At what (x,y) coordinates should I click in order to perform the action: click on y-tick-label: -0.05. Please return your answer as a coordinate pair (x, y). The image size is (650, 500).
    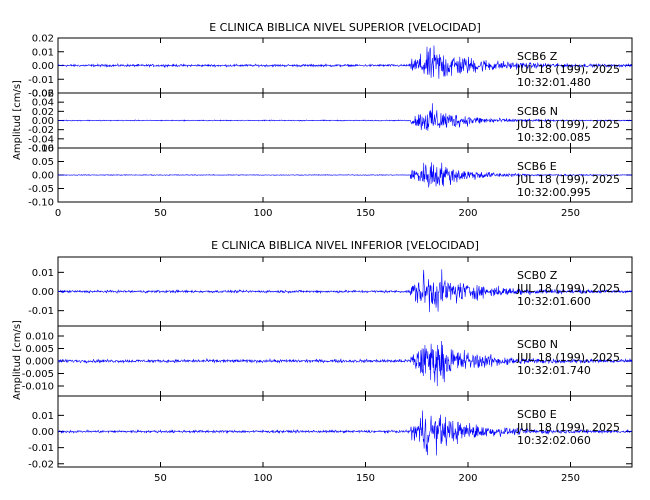
    Looking at the image, I should click on (41, 189).